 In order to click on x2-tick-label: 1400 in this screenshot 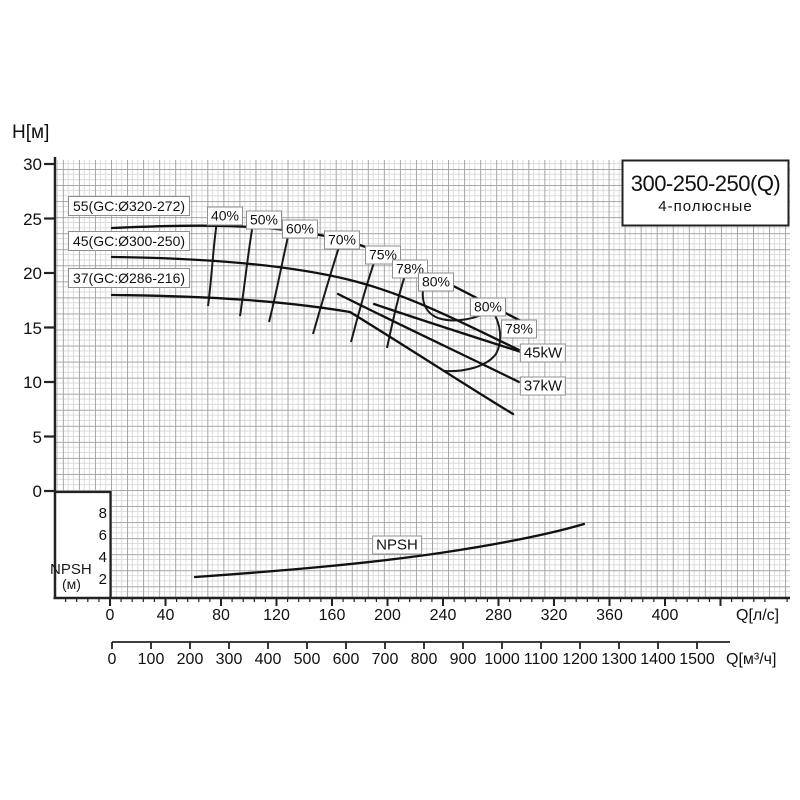, I will do `click(658, 659)`.